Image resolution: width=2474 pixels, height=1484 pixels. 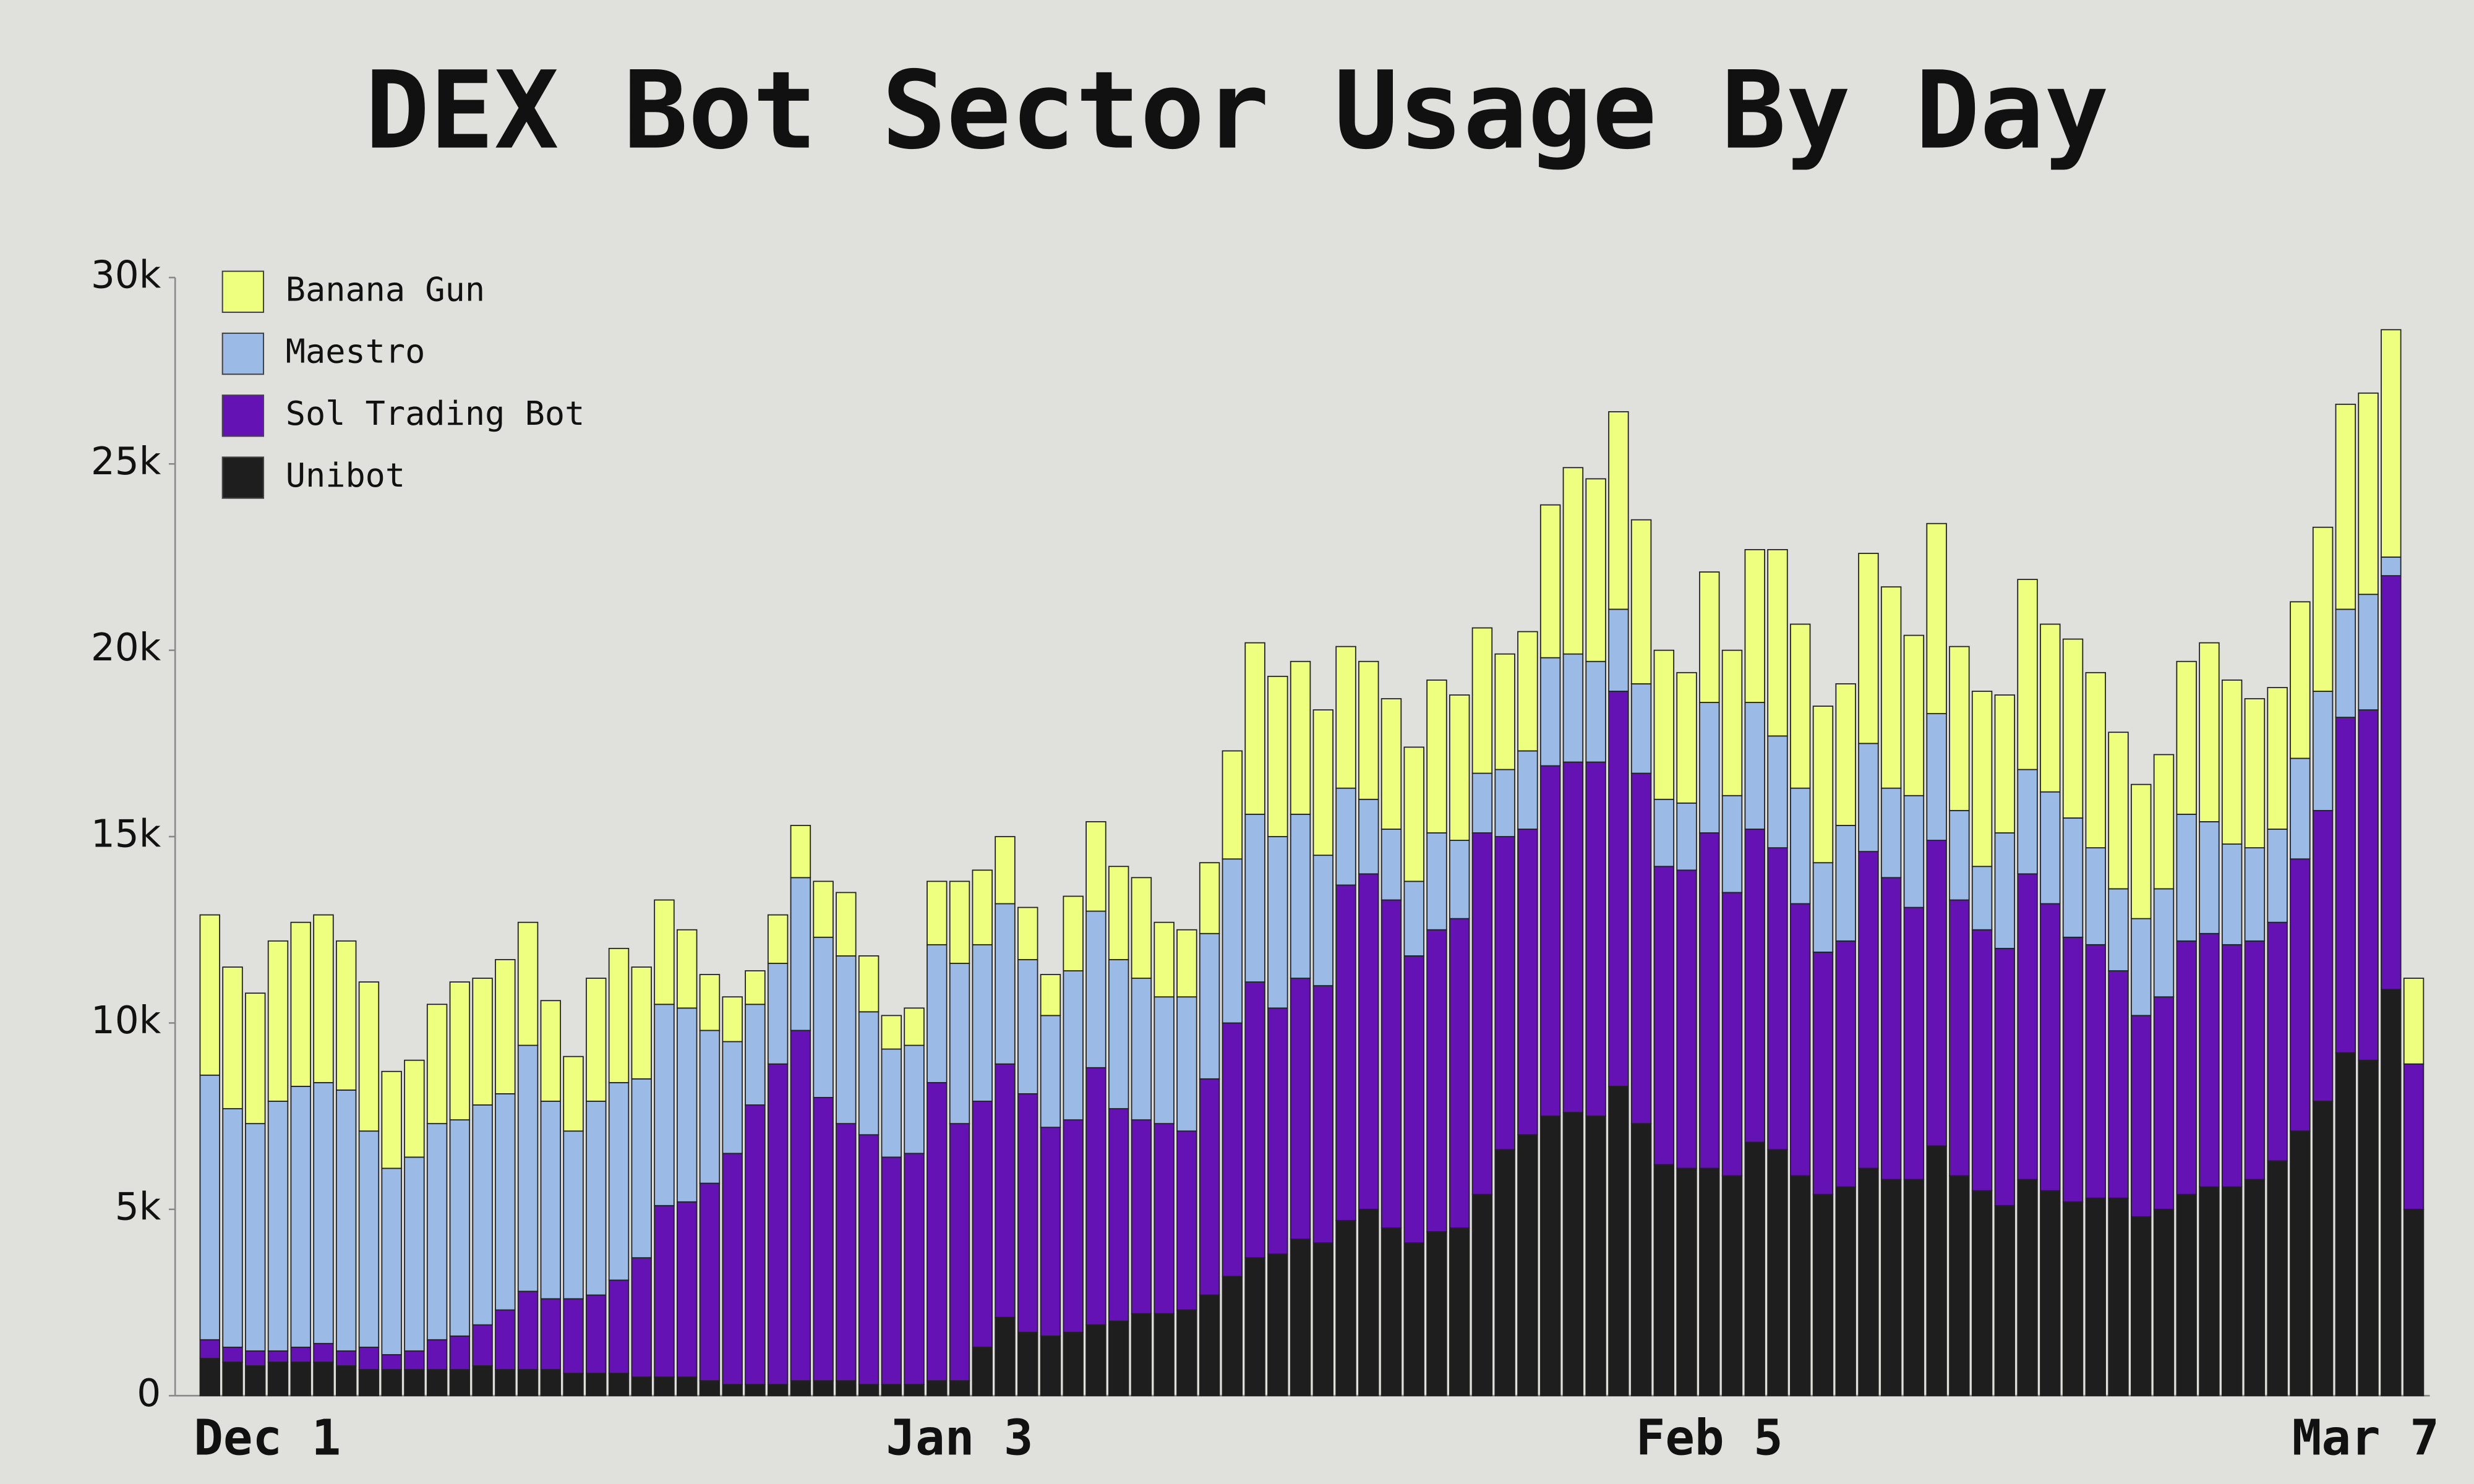 I want to click on legend-swatch, so click(x=243, y=477).